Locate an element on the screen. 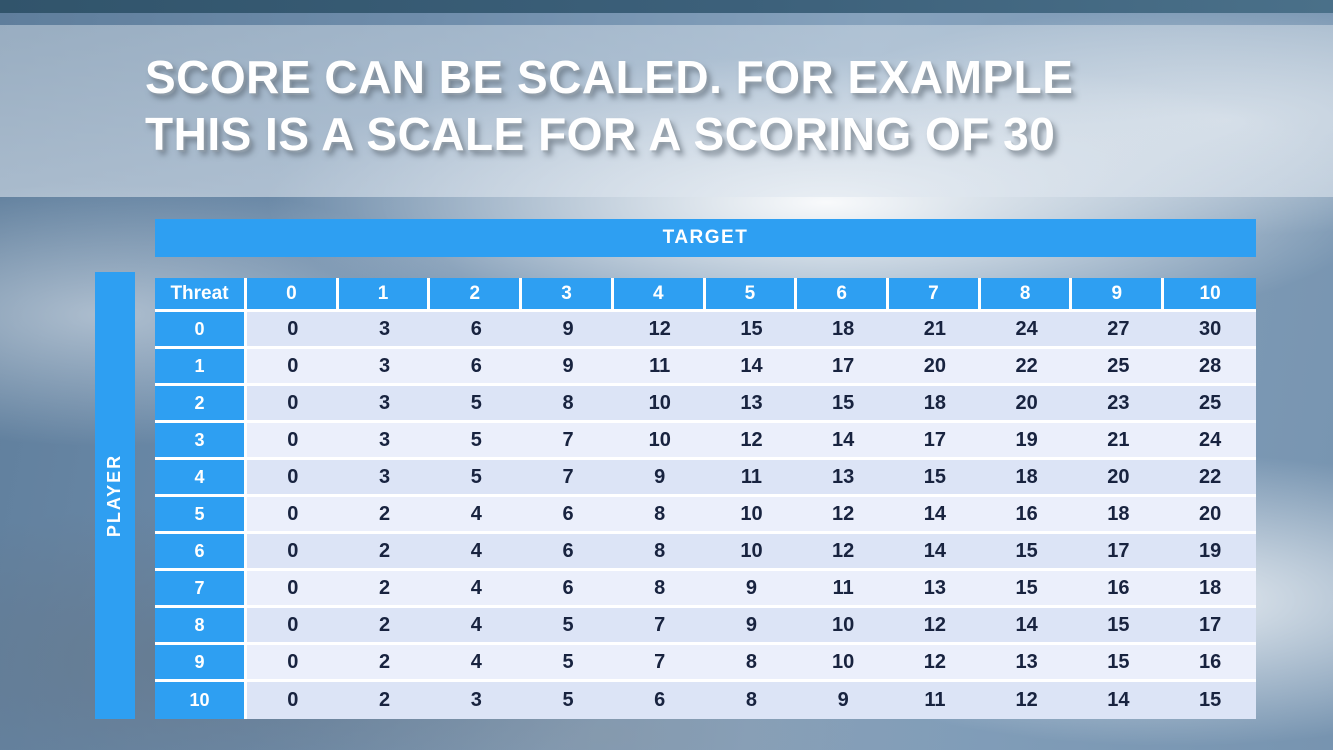 The image size is (1333, 750). row-header-5: 5 is located at coordinates (201, 515).